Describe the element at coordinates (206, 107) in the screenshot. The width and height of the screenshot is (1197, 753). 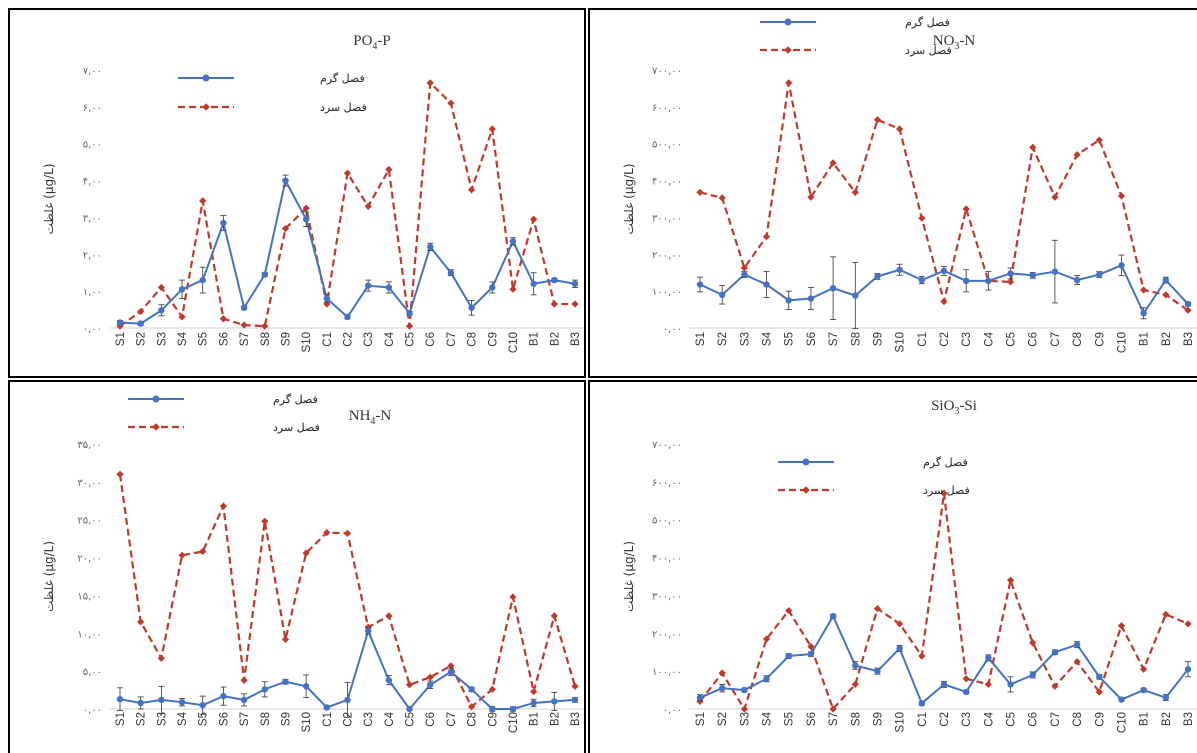
I see `po4-legend-cold-marker` at that location.